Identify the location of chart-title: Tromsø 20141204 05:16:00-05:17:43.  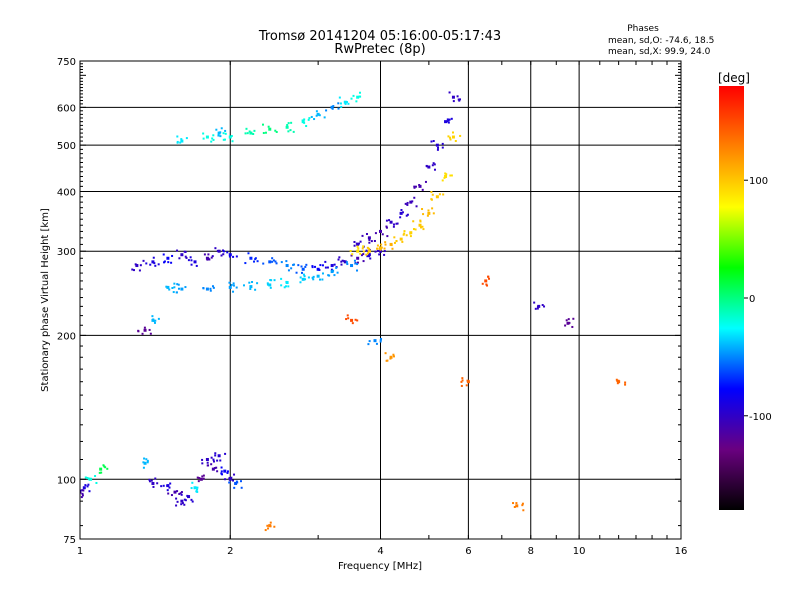
(379, 36).